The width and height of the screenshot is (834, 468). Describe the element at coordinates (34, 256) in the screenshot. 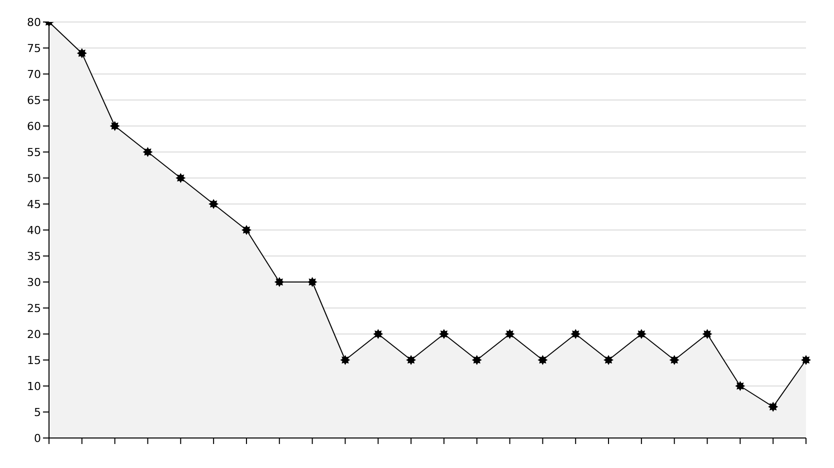

I see `y-tick-label: 35` at that location.